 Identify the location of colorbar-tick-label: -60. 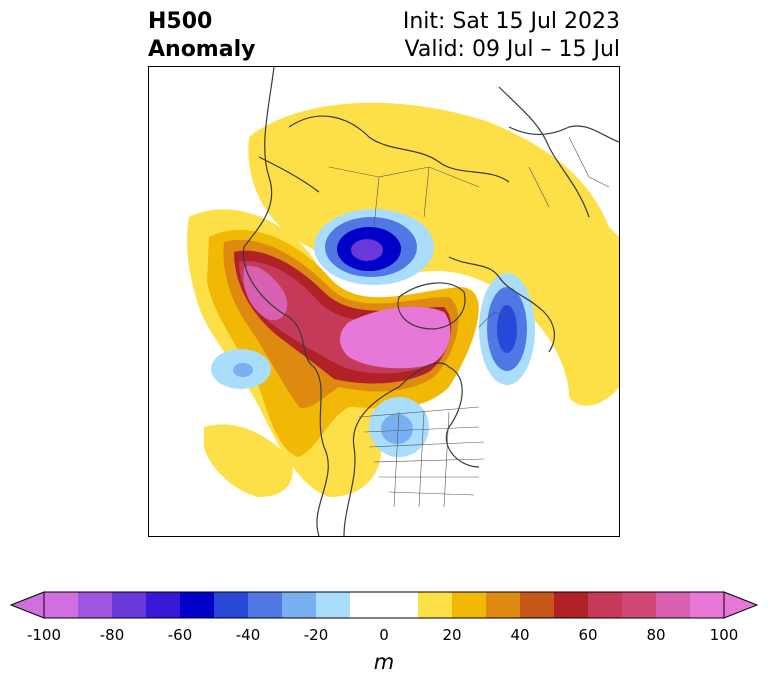
(180, 635).